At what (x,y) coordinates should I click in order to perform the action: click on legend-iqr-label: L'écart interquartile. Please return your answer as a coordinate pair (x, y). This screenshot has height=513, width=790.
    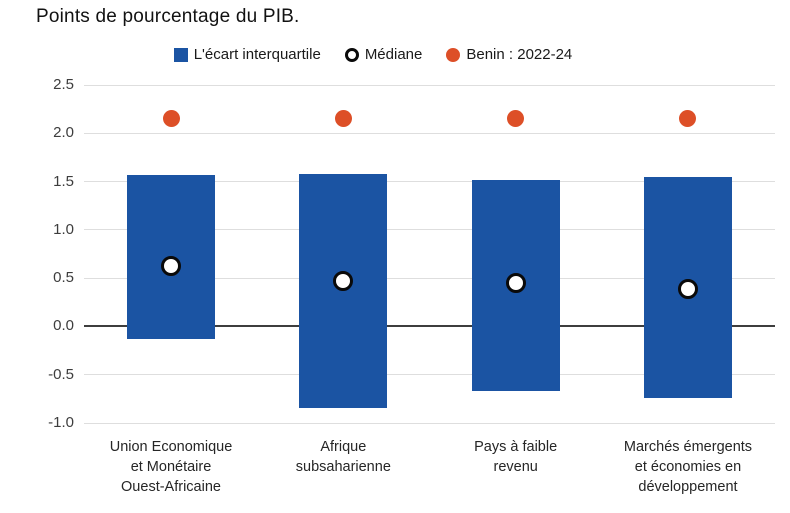
    Looking at the image, I should click on (257, 54).